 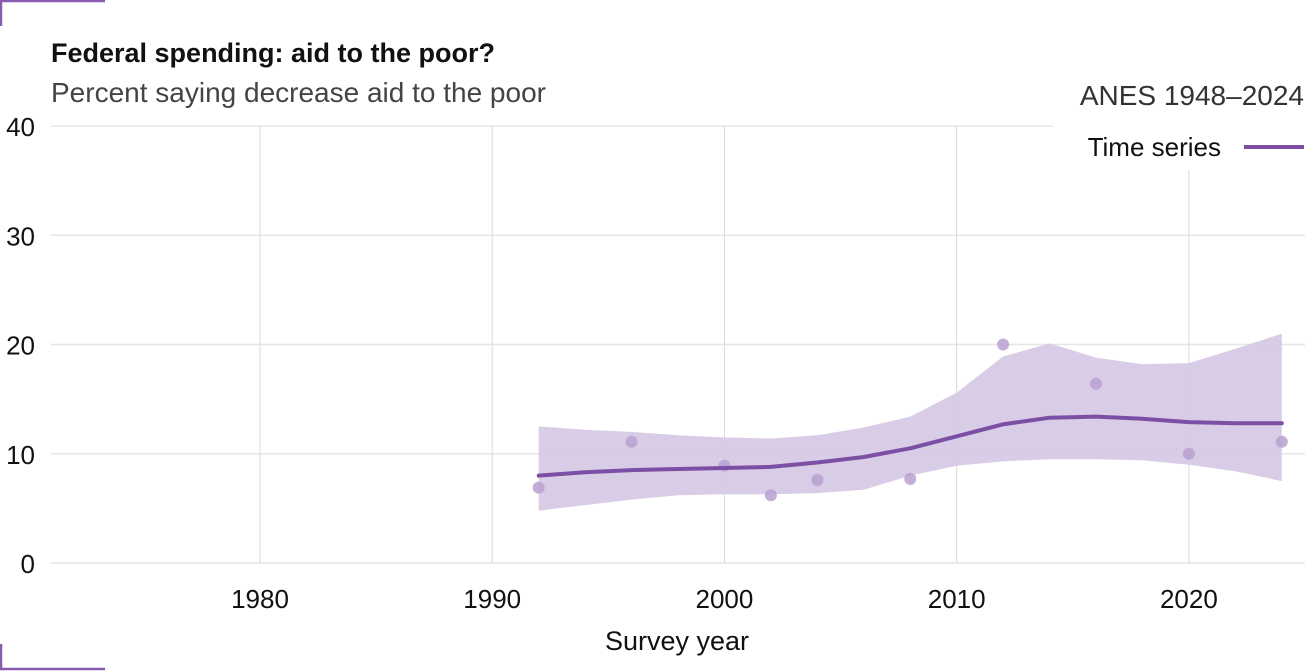 I want to click on y-tick-label: 10, so click(x=20, y=455).